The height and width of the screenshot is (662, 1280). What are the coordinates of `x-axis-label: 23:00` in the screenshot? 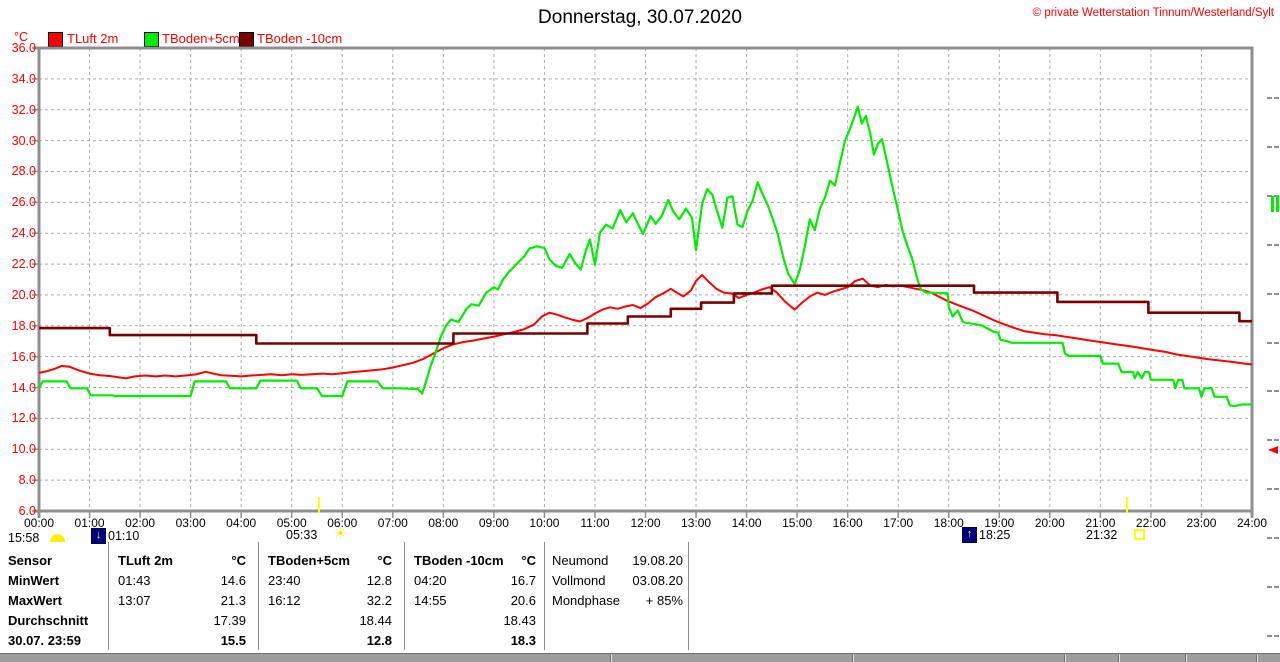 It's located at (1201, 523).